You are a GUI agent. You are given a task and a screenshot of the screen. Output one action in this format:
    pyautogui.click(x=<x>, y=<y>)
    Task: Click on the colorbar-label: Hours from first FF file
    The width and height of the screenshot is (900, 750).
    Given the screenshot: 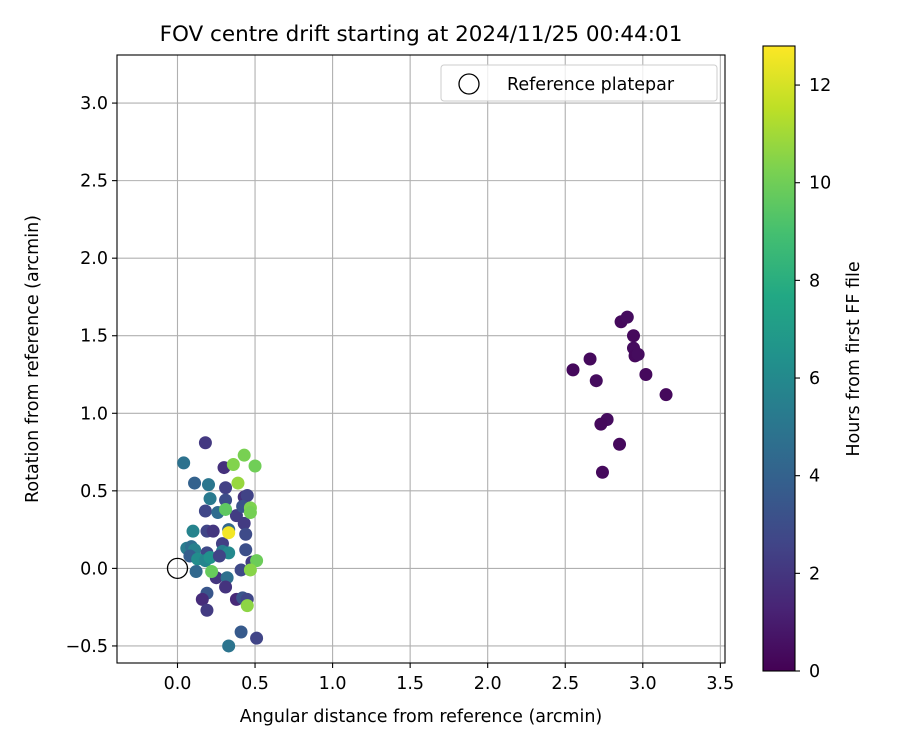 What is the action you would take?
    pyautogui.click(x=854, y=358)
    